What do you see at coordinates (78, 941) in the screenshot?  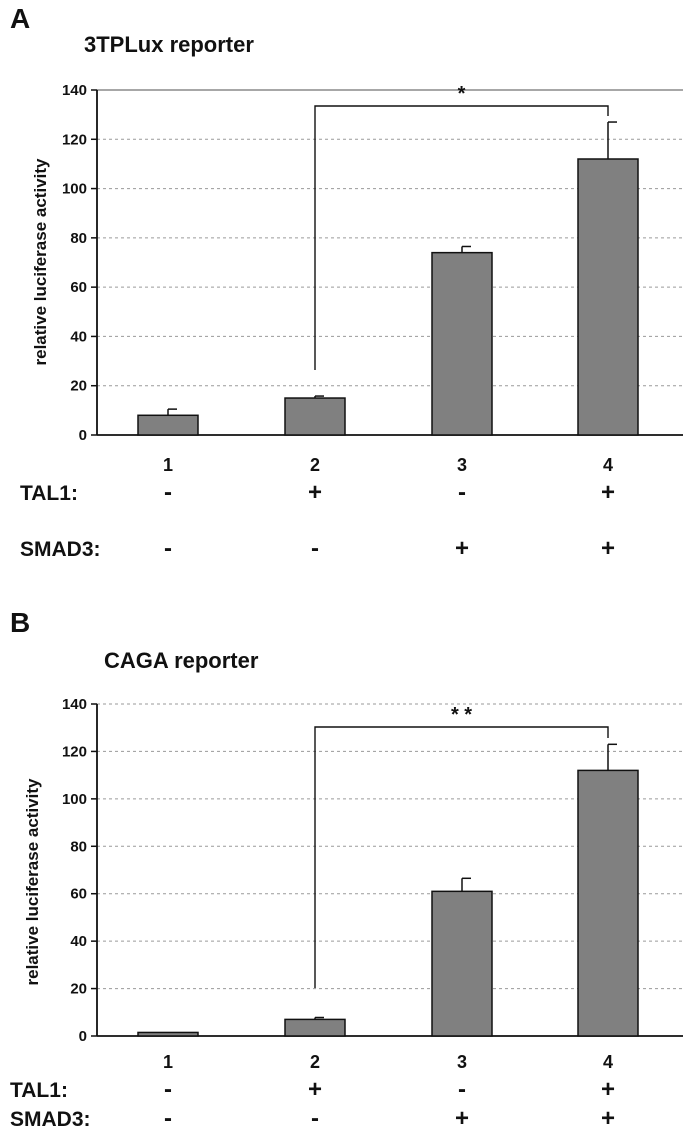 I see `panel-b-ytick-label: 40` at bounding box center [78, 941].